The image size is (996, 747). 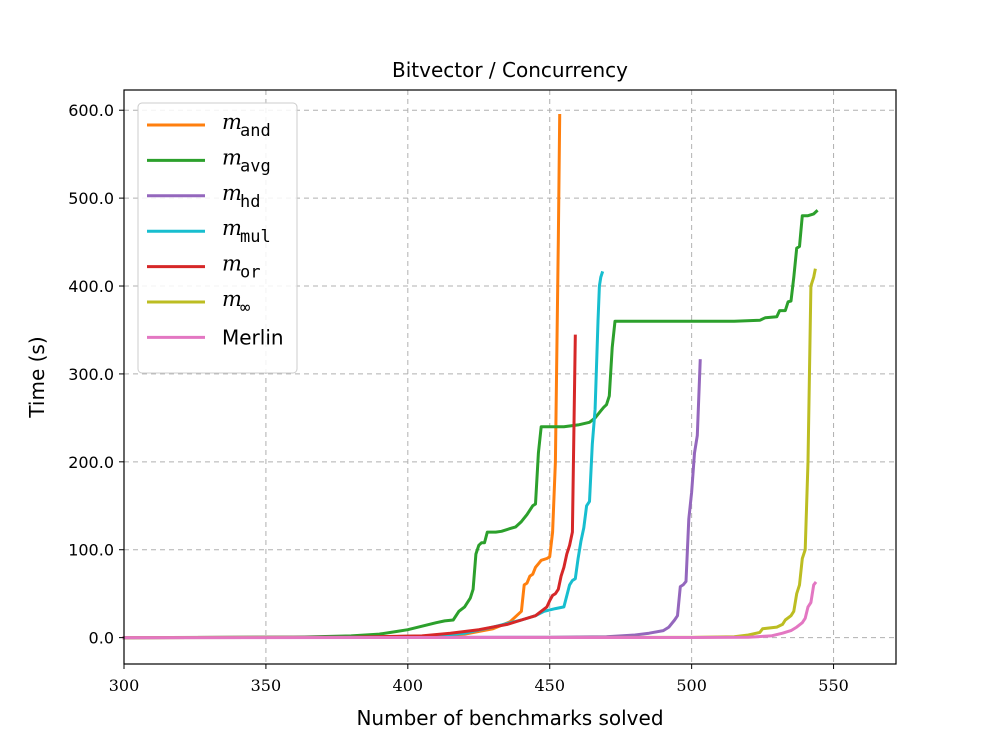 I want to click on legend-label-m-hd: m, so click(x=232, y=193).